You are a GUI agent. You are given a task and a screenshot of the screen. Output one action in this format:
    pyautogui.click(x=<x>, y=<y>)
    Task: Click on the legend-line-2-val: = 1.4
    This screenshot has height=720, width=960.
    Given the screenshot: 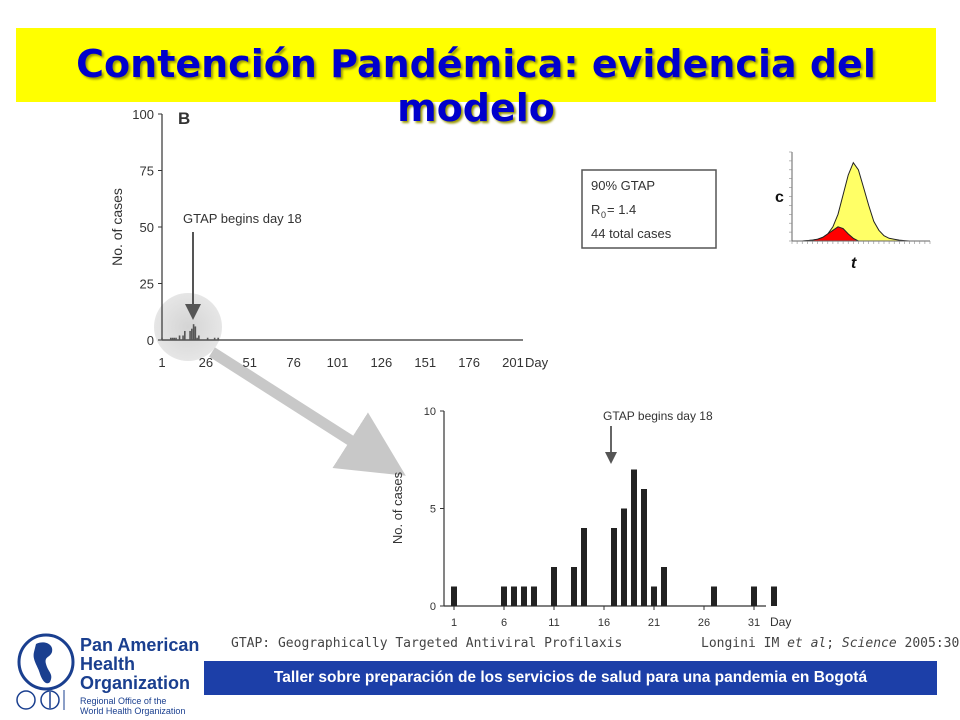 What is the action you would take?
    pyautogui.click(x=621, y=209)
    